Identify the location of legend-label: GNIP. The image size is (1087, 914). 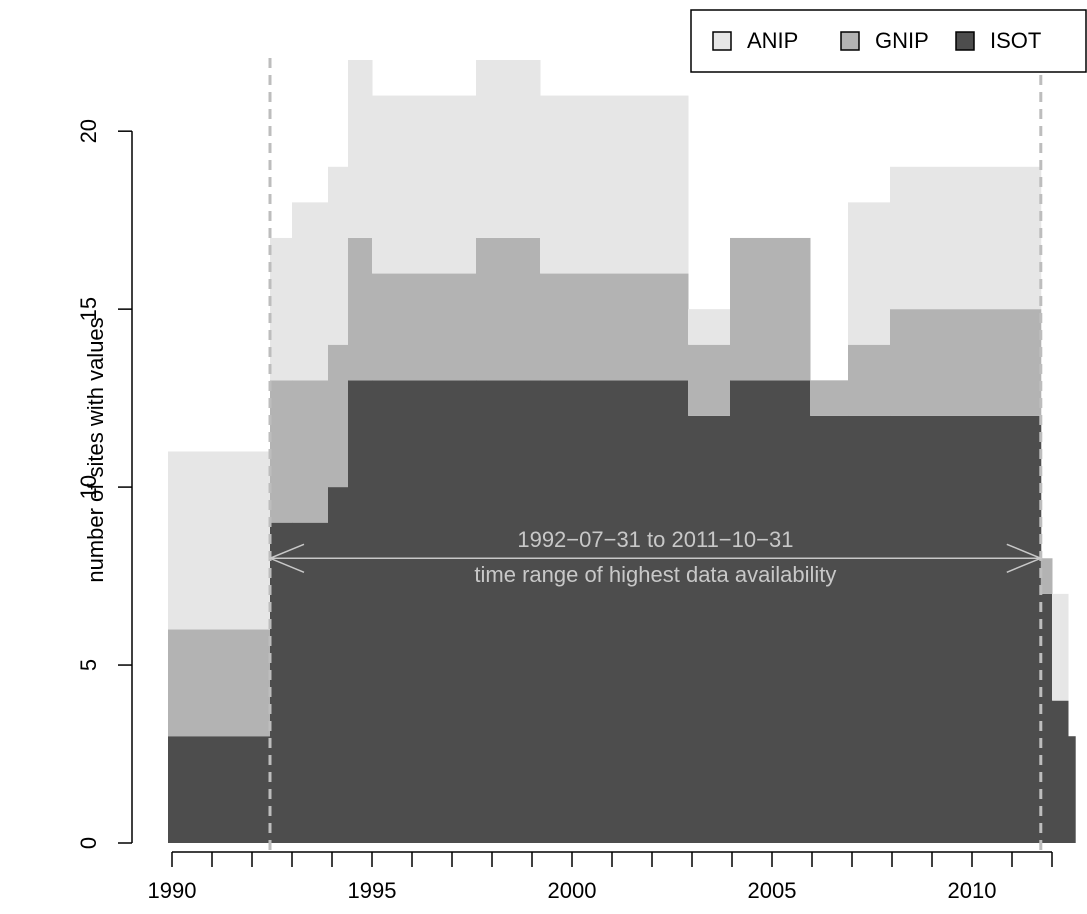
(902, 40).